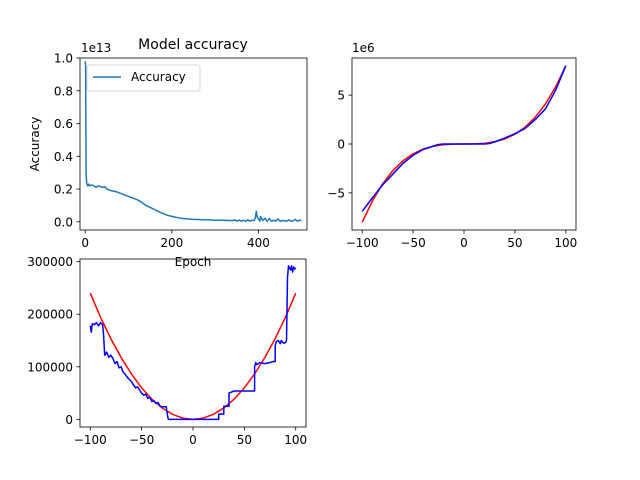 This screenshot has width=640, height=480. What do you see at coordinates (35, 144) in the screenshot?
I see `accuracy-y-axis-label: Accuracy` at bounding box center [35, 144].